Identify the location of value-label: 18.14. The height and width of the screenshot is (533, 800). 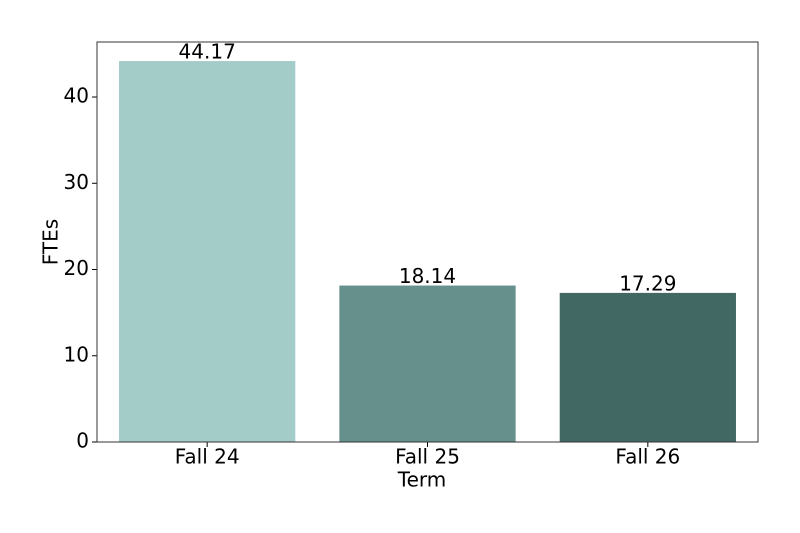
(427, 276).